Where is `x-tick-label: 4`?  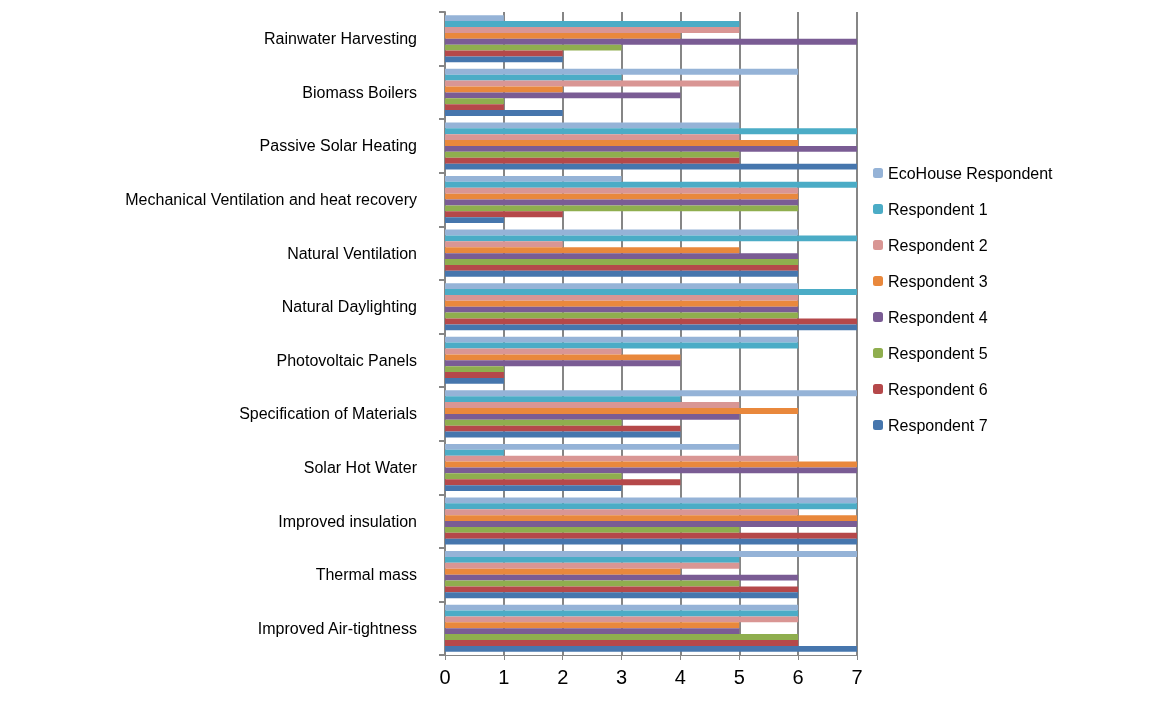 x-tick-label: 4 is located at coordinates (680, 677).